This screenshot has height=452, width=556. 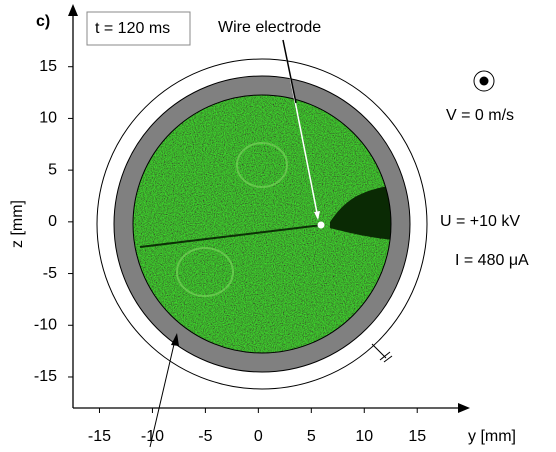 What do you see at coordinates (45, 324) in the screenshot?
I see `y-tick-label: -10` at bounding box center [45, 324].